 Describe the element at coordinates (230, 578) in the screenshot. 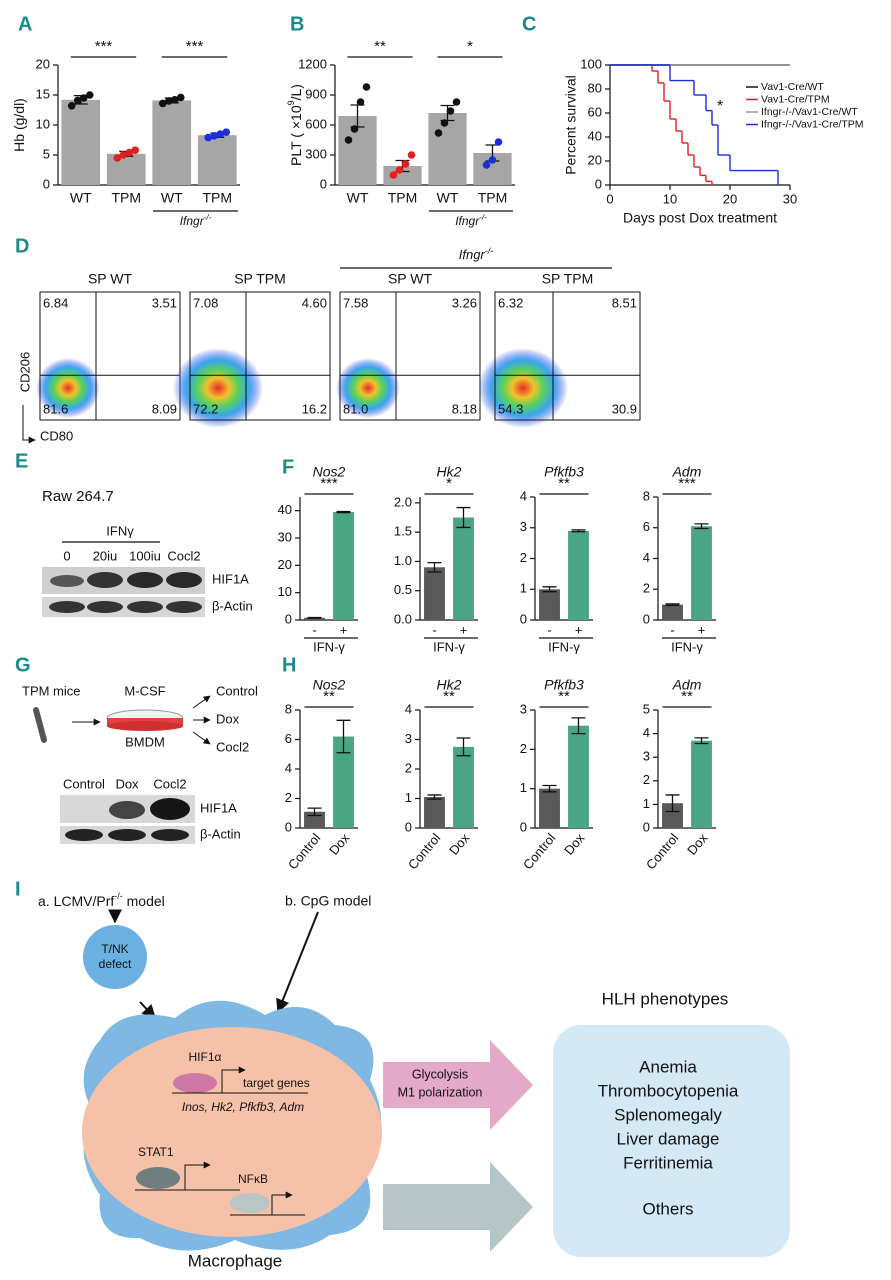

I see `band-label: HIF1A` at that location.